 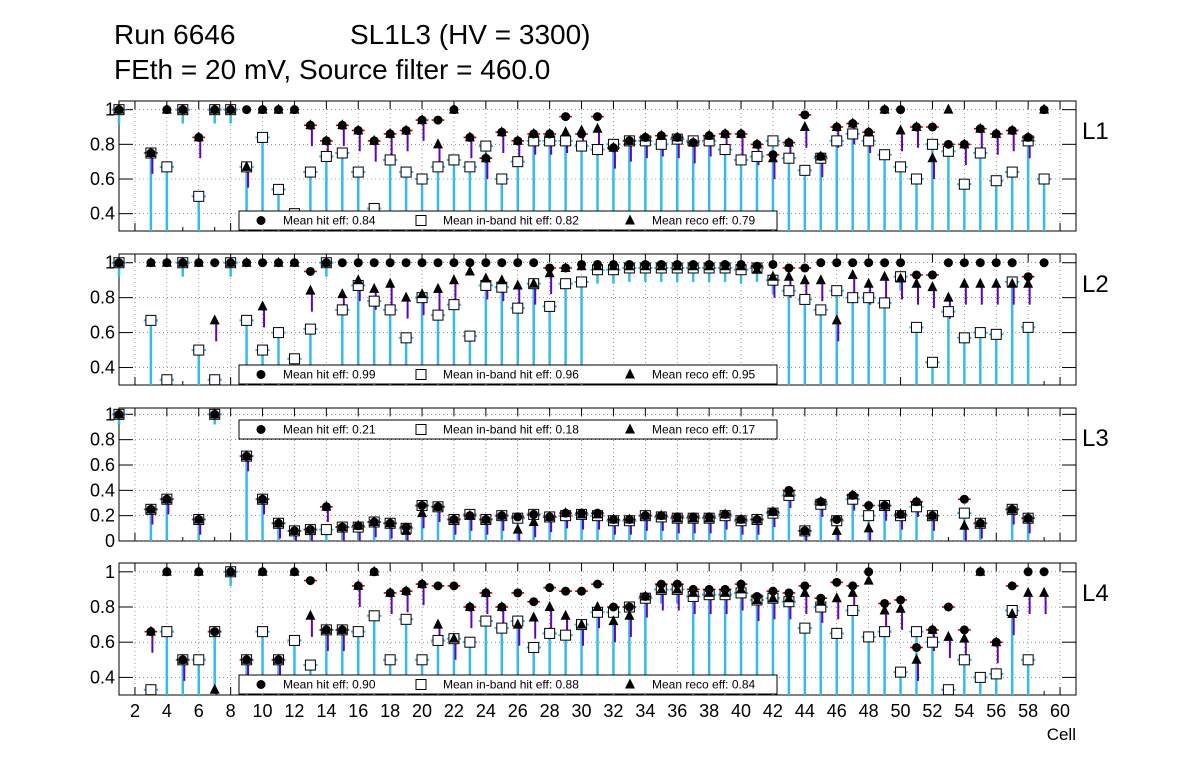 What do you see at coordinates (511, 430) in the screenshot?
I see `legend-inband-text: Mean in-band hit eff: 0.18` at bounding box center [511, 430].